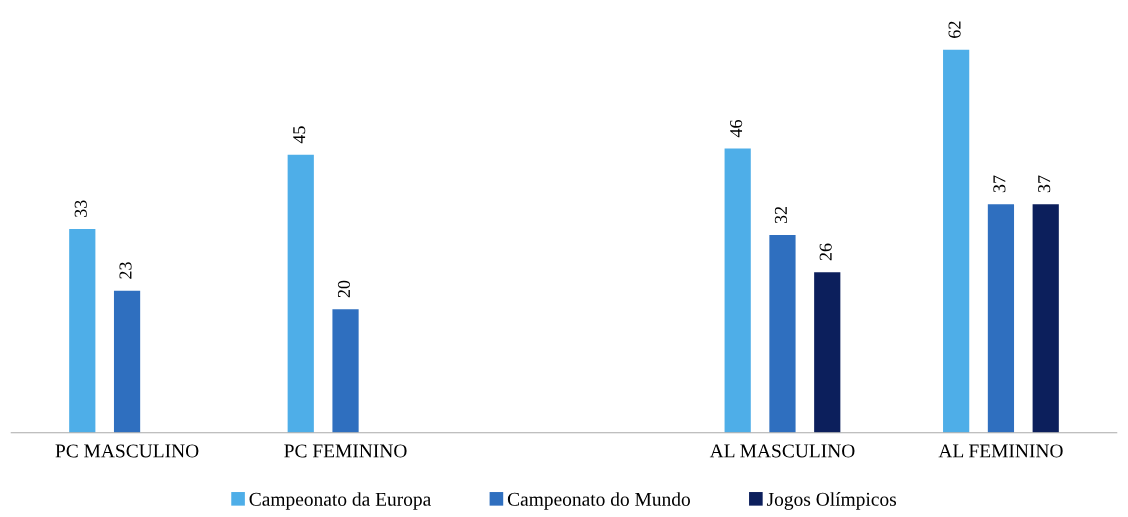 The image size is (1128, 517). What do you see at coordinates (736, 128) in the screenshot?
I see `data-label: 46` at bounding box center [736, 128].